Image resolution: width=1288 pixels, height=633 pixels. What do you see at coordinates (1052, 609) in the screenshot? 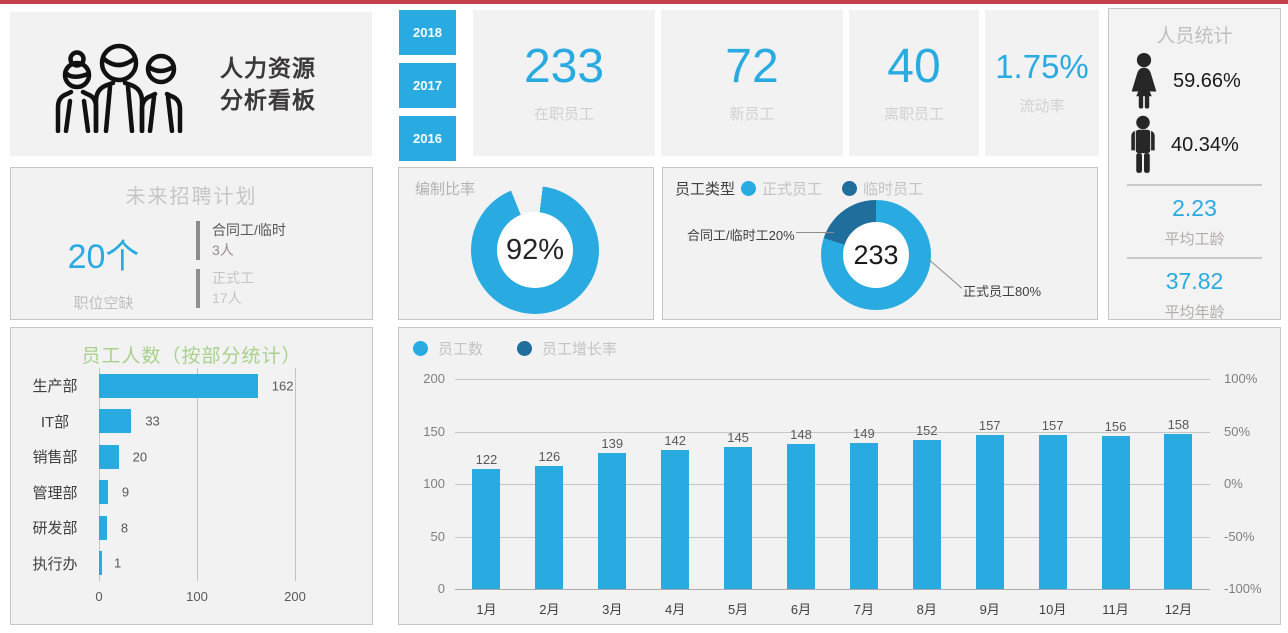
I see `month-label: 10月` at bounding box center [1052, 609].